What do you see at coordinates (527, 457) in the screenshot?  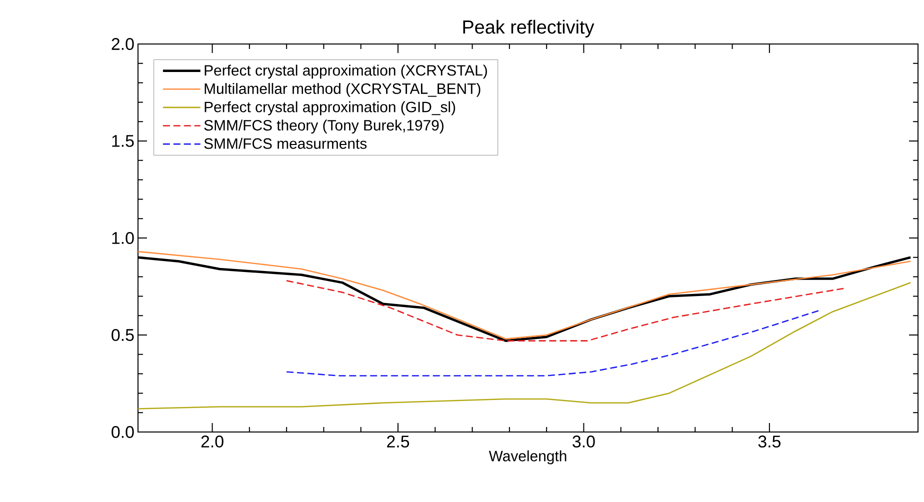 I see `x-axis-title: Wavelength` at bounding box center [527, 457].